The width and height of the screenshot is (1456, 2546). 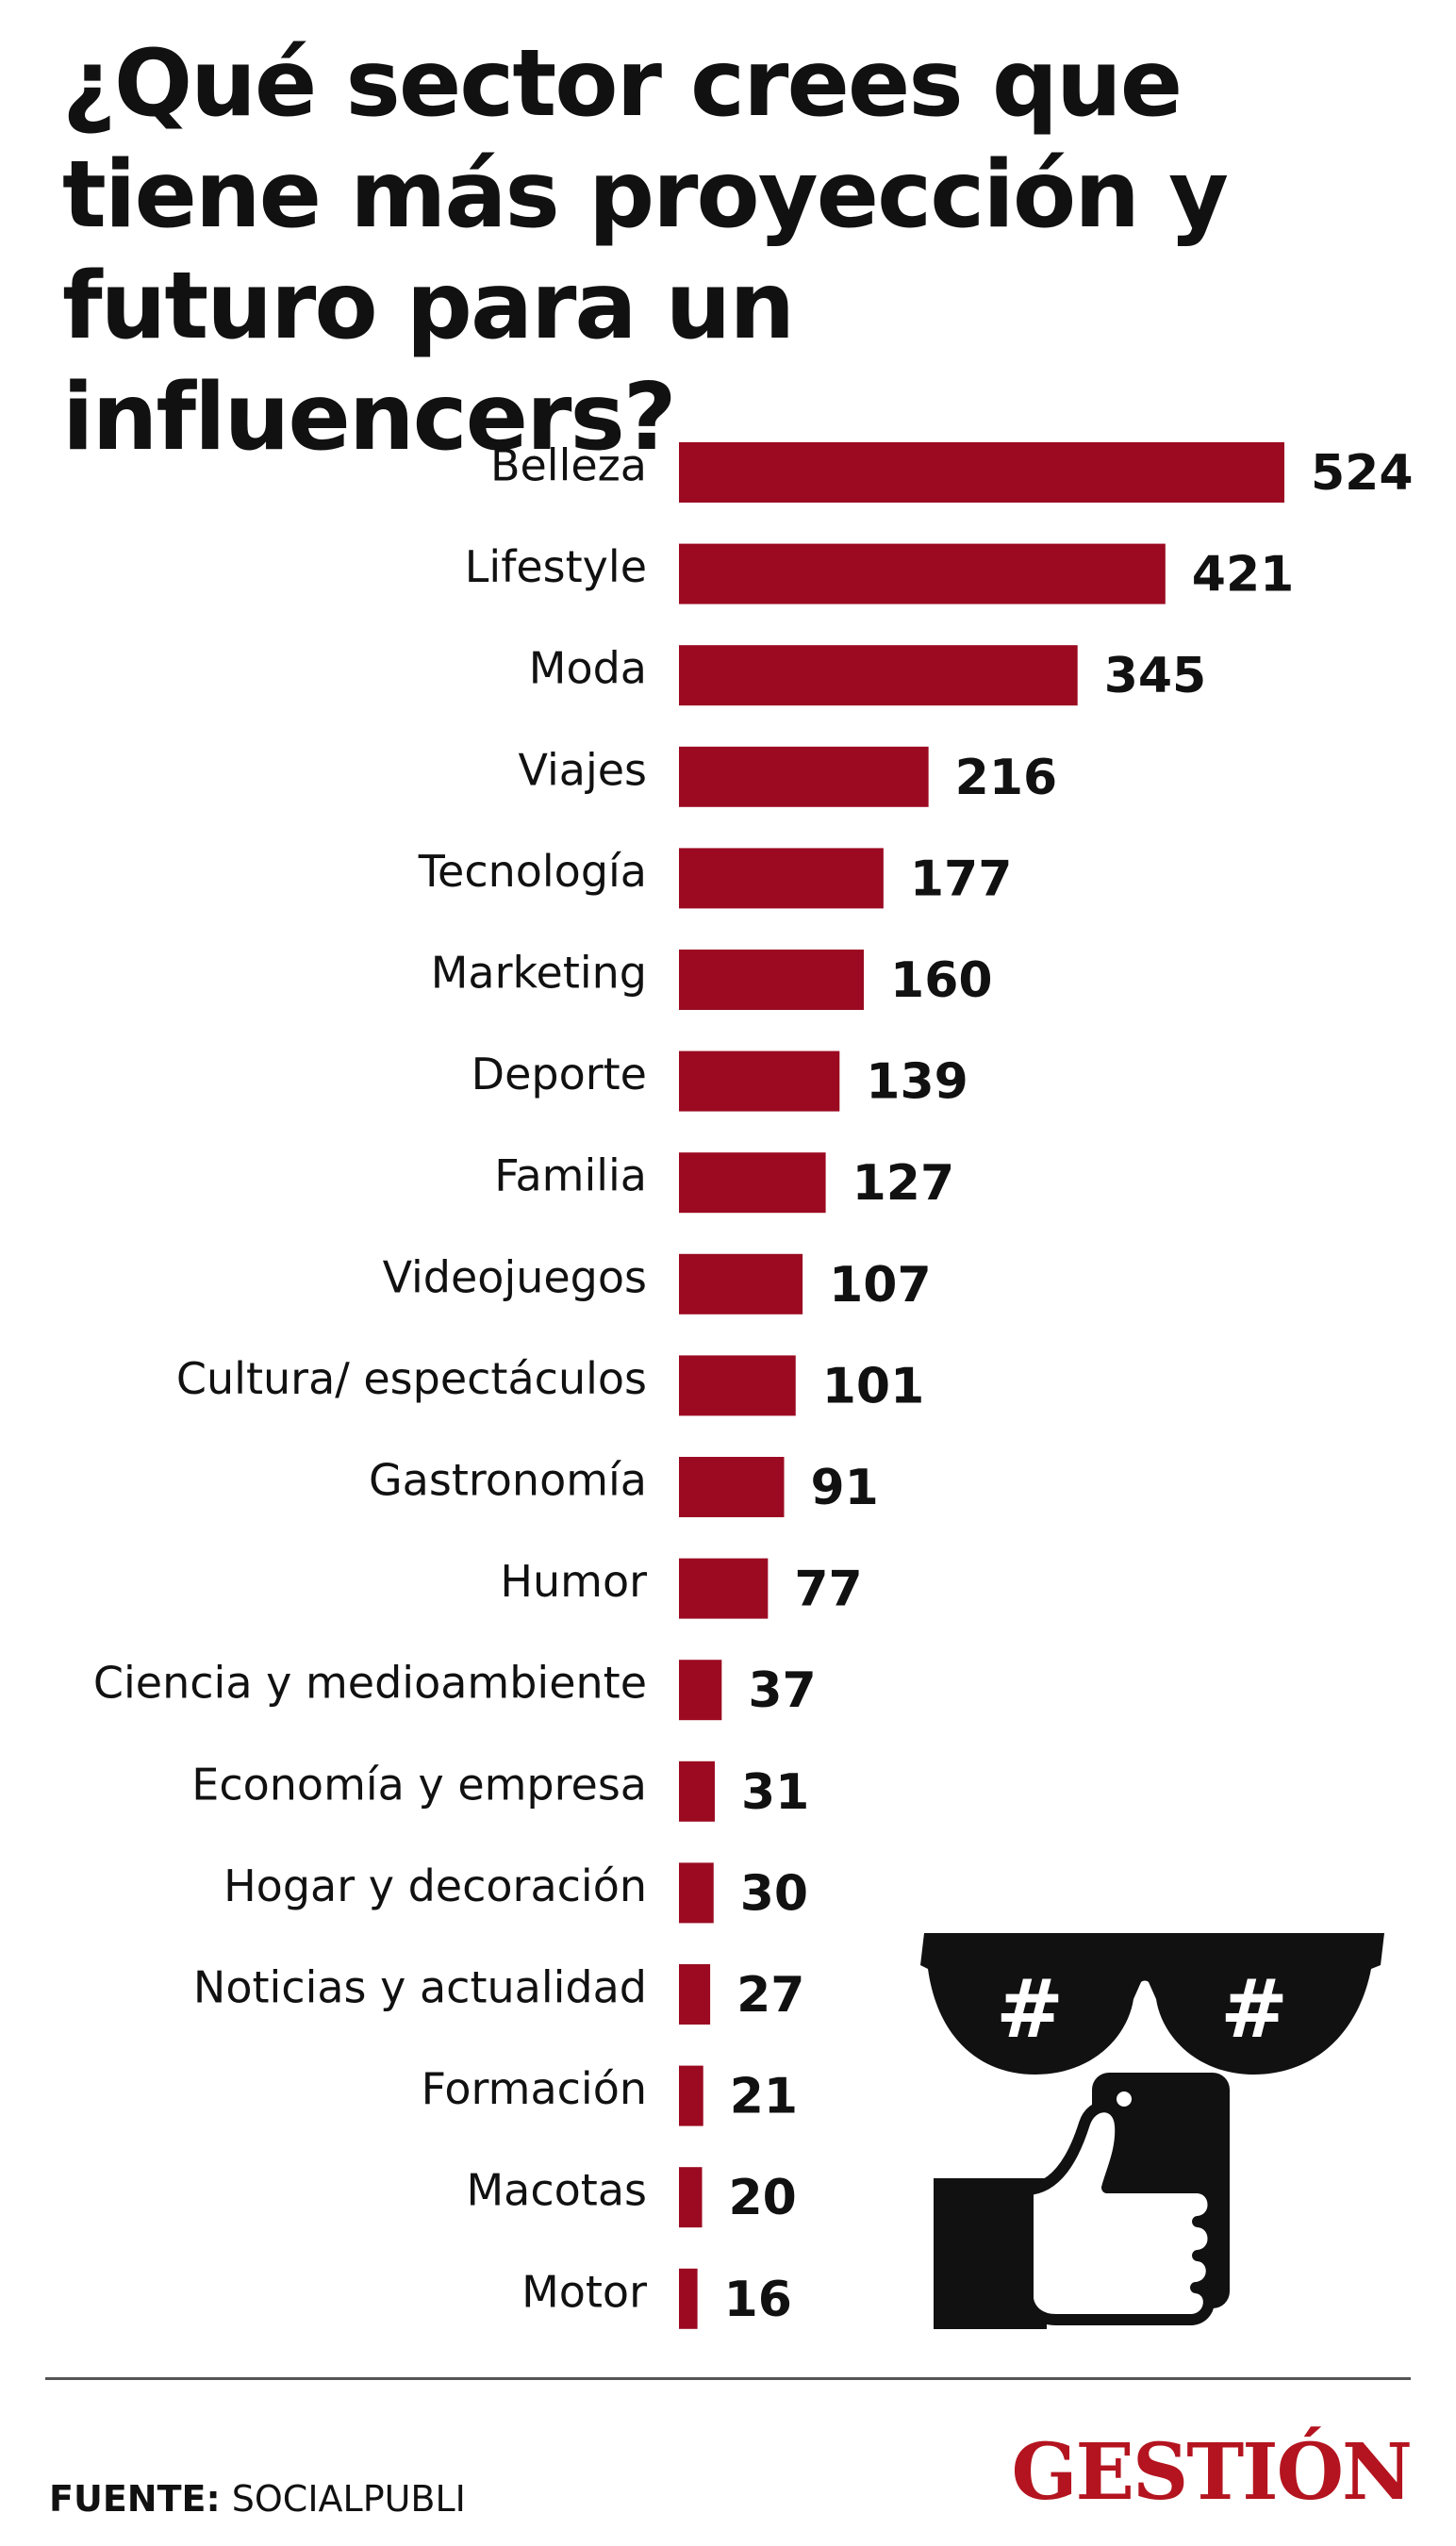 I want to click on sunglasses-icon: # #, so click(x=1152, y=2004).